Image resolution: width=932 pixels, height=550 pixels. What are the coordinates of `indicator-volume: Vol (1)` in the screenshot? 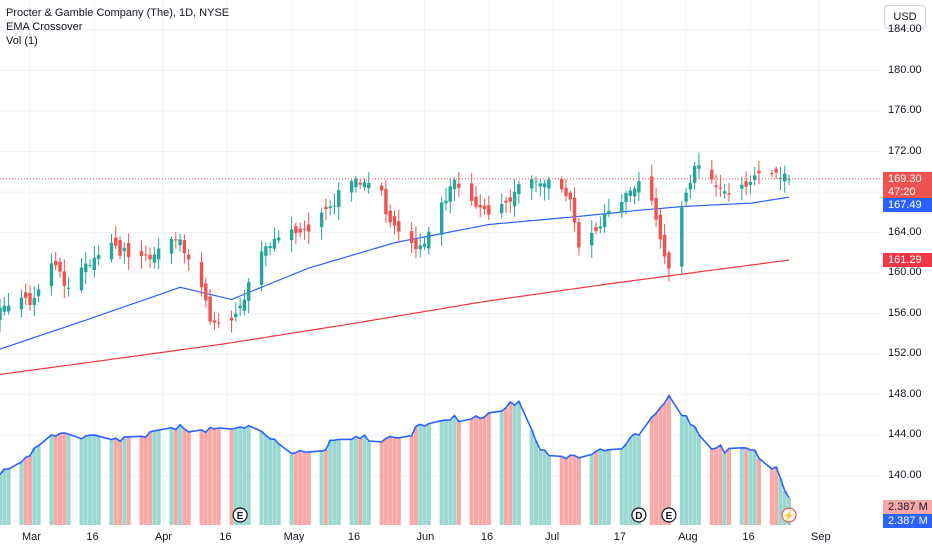 It's located at (22, 41).